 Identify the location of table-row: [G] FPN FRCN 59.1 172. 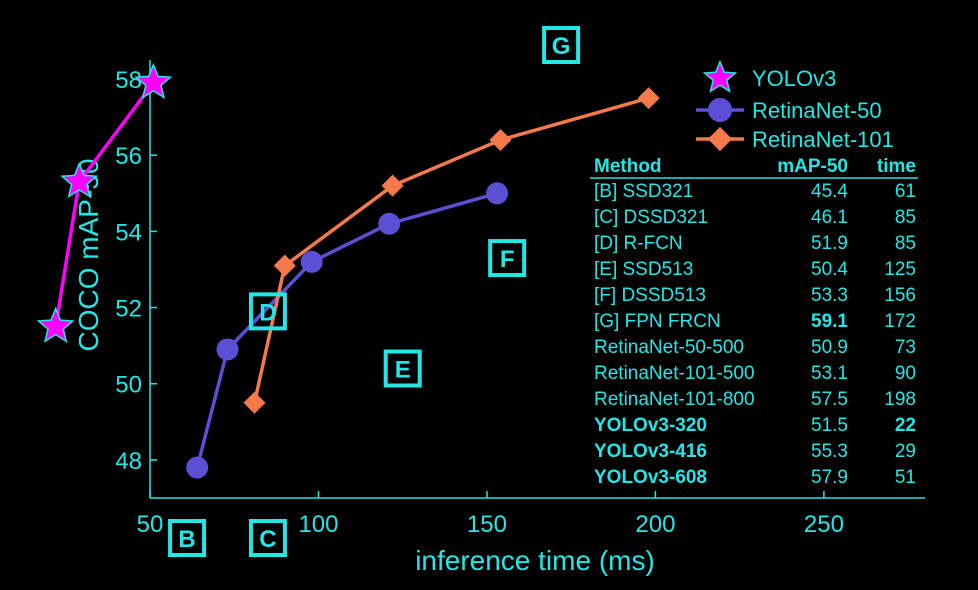
(755, 321).